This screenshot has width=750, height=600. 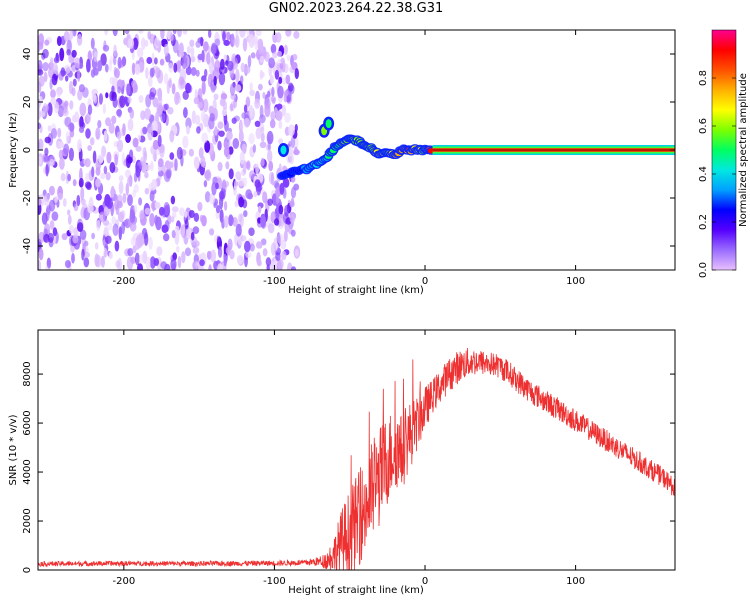 What do you see at coordinates (717, 174) in the screenshot?
I see `colorbar-ticks: 0.0 0.2 0.4 0.6 0.8` at bounding box center [717, 174].